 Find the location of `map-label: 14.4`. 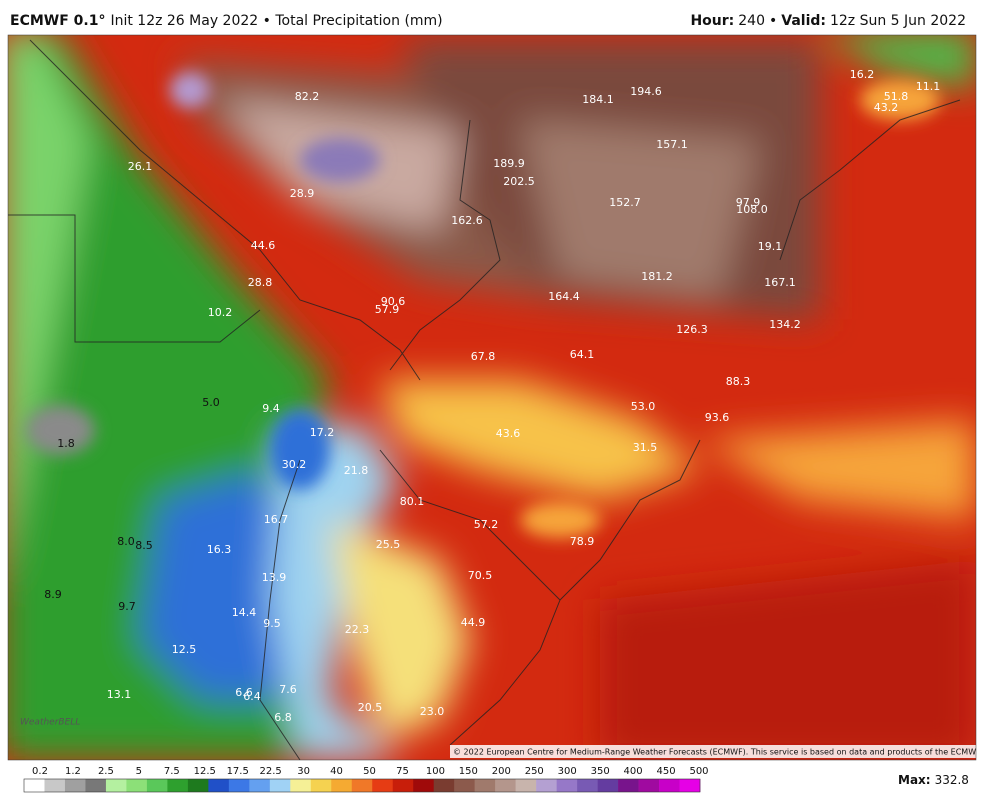

map-label: 14.4 is located at coordinates (244, 612).